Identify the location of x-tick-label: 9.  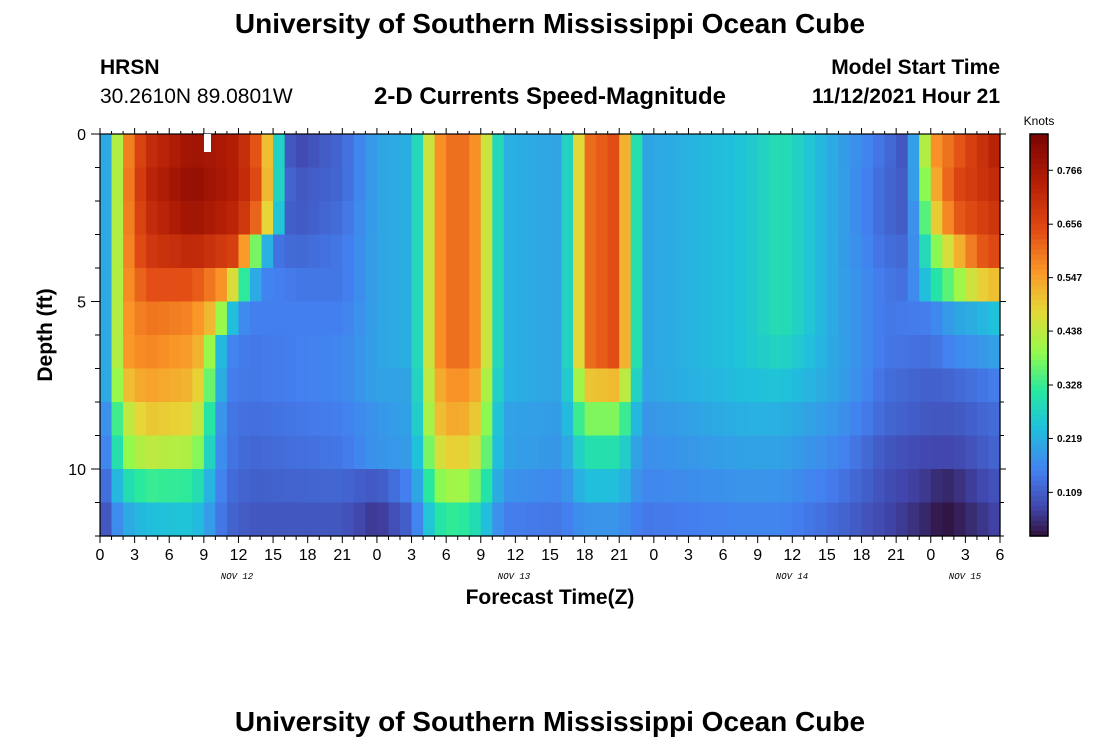
(480, 555).